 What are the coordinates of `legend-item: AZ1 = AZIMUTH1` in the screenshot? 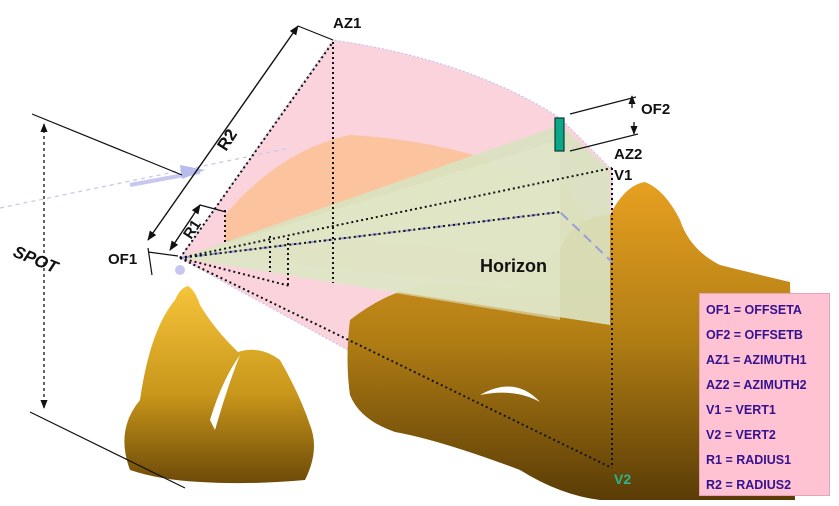 It's located at (756, 360).